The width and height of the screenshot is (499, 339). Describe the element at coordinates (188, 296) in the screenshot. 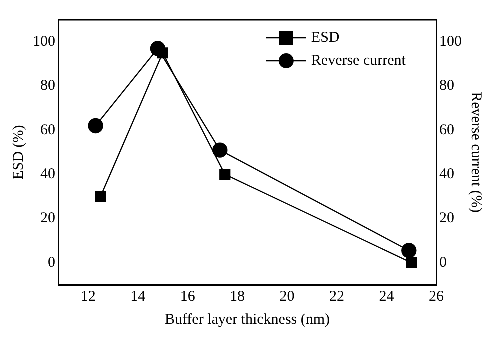

I see `x-tick-label: 16` at that location.